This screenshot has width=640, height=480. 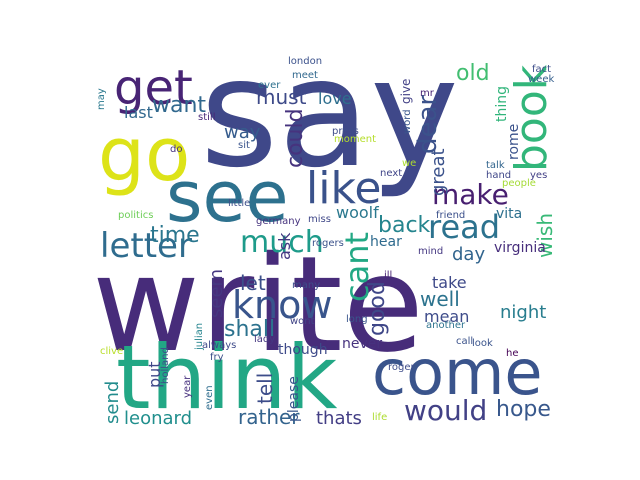 What do you see at coordinates (282, 305) in the screenshot?
I see `word-know: know` at bounding box center [282, 305].